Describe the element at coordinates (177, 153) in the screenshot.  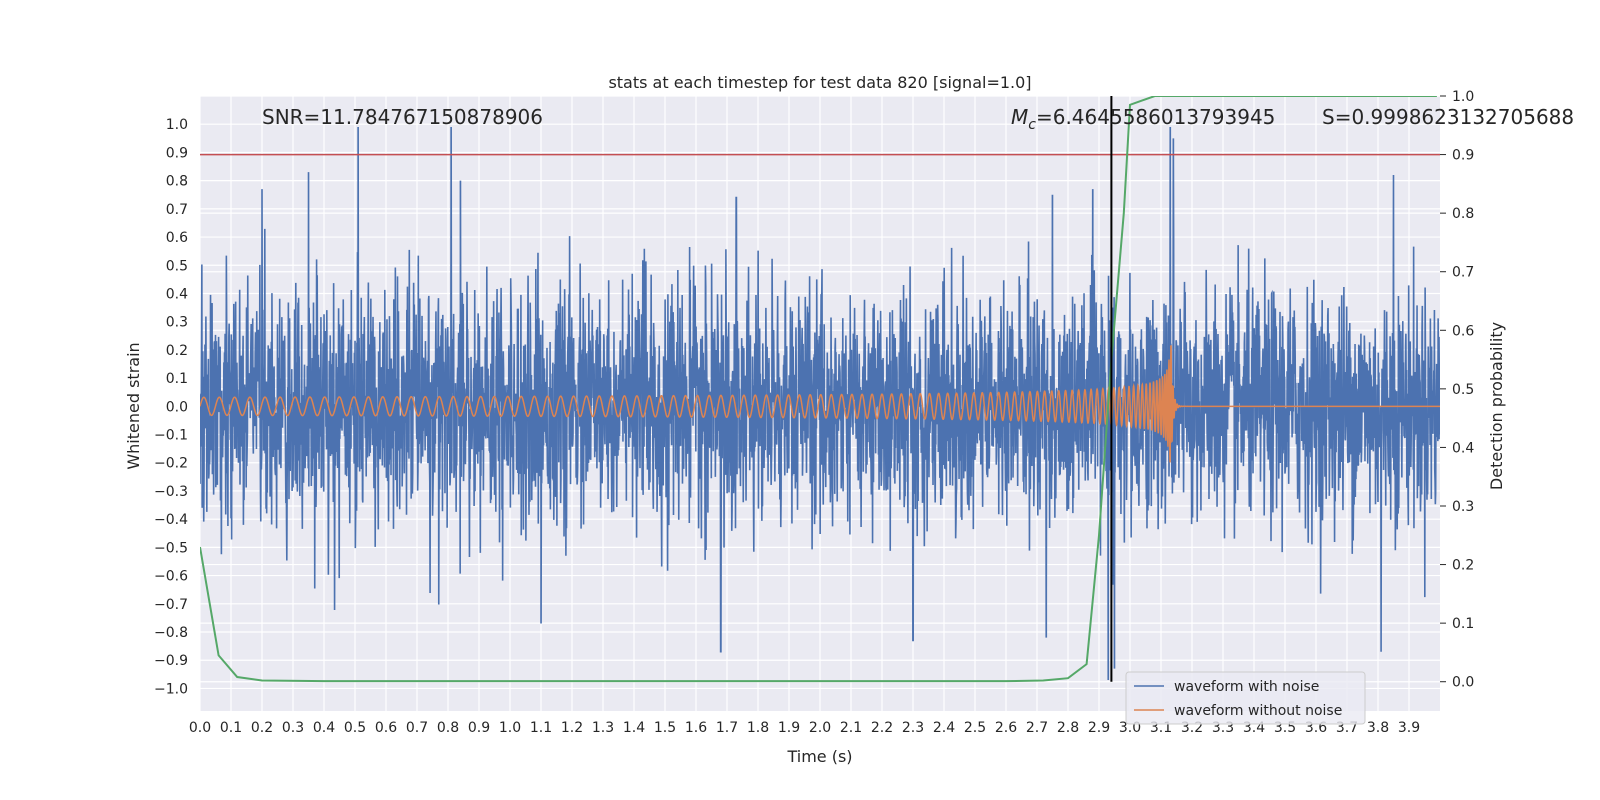
I see `y-tick-label: 0.9` at that location.